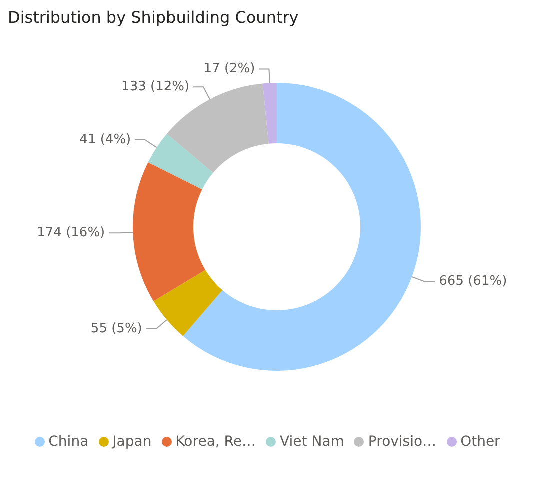 This screenshot has height=498, width=535. What do you see at coordinates (68, 442) in the screenshot?
I see `legend-label: China` at bounding box center [68, 442].